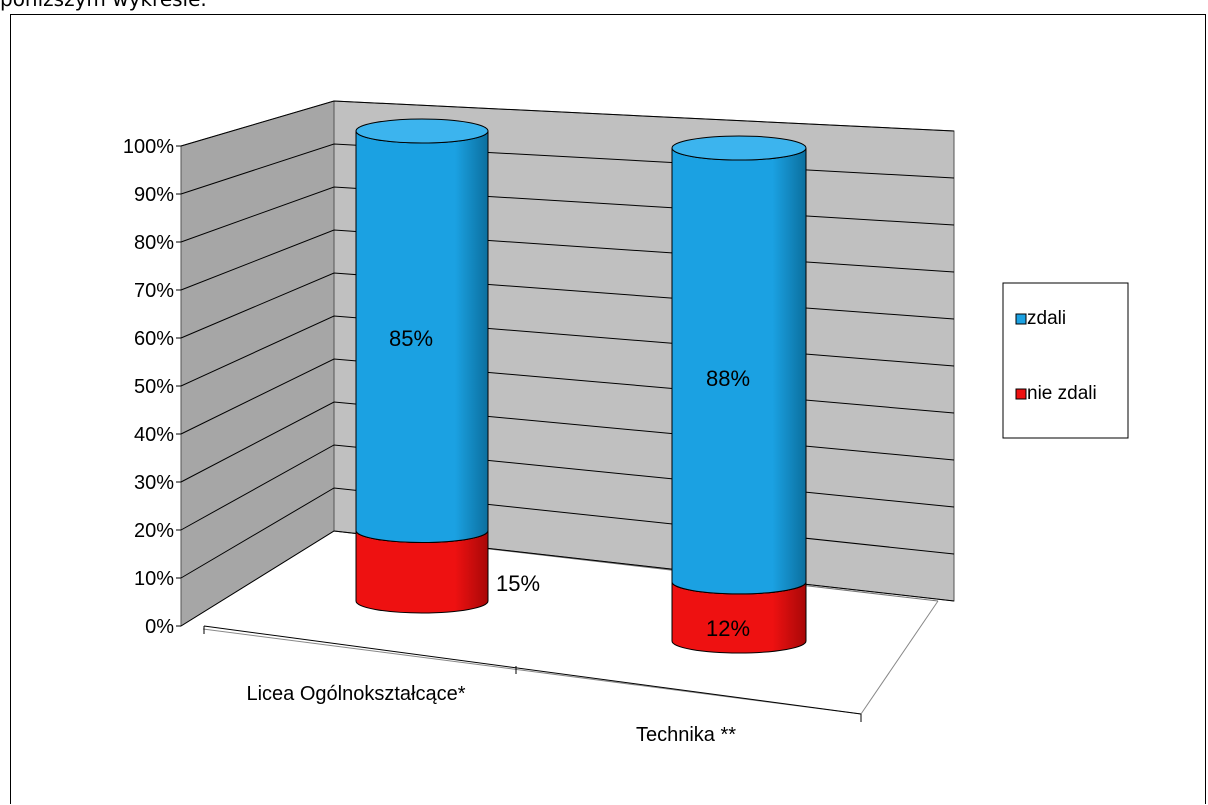 The width and height of the screenshot is (1208, 805). I want to click on data-label: 85%, so click(411, 338).